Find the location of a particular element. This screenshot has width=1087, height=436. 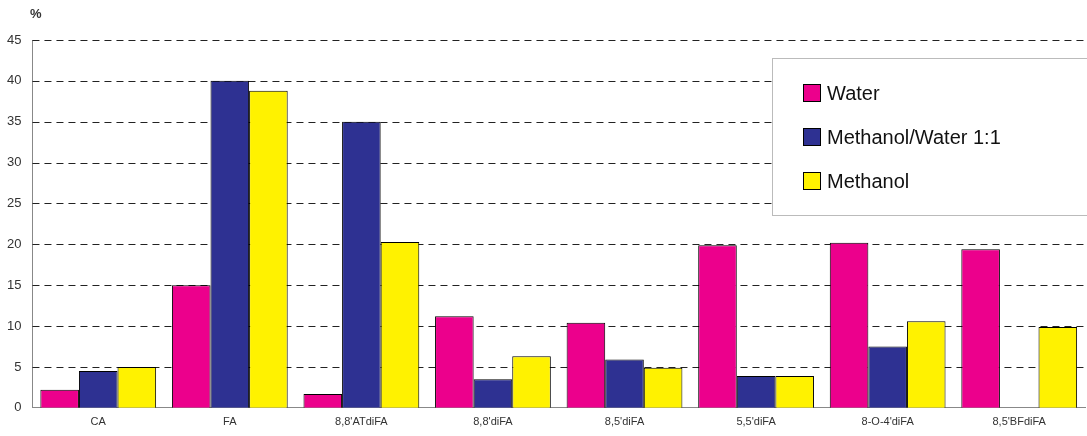

y-tick-label: 40 is located at coordinates (14, 80).